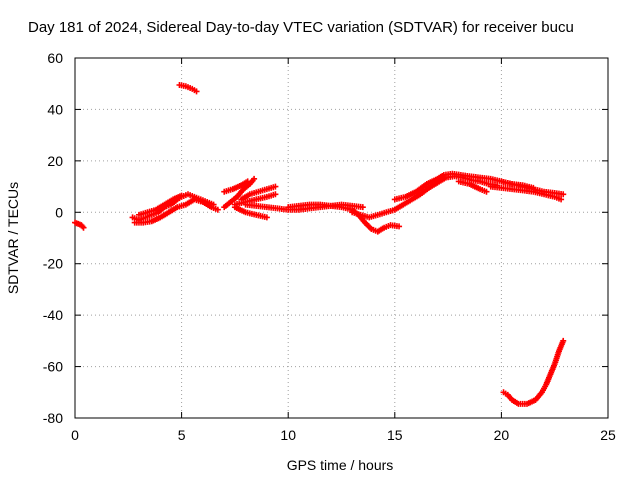  I want to click on series-seg-q, so click(532, 188).